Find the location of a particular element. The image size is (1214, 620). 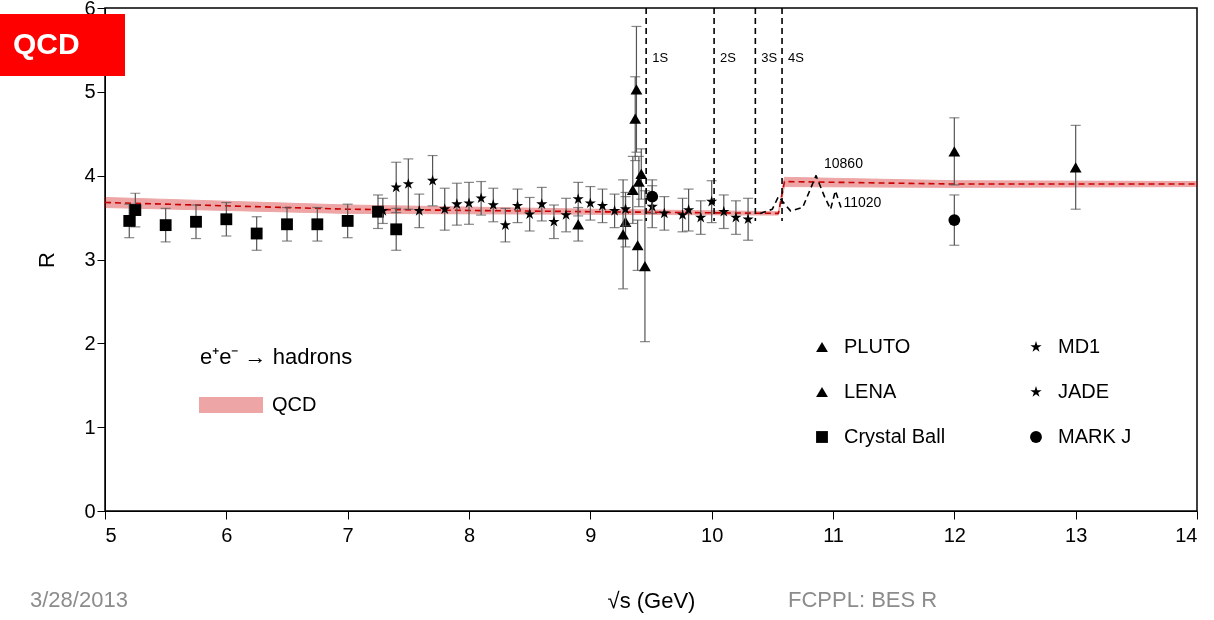

legend-label: Crystal Ball is located at coordinates (895, 436).